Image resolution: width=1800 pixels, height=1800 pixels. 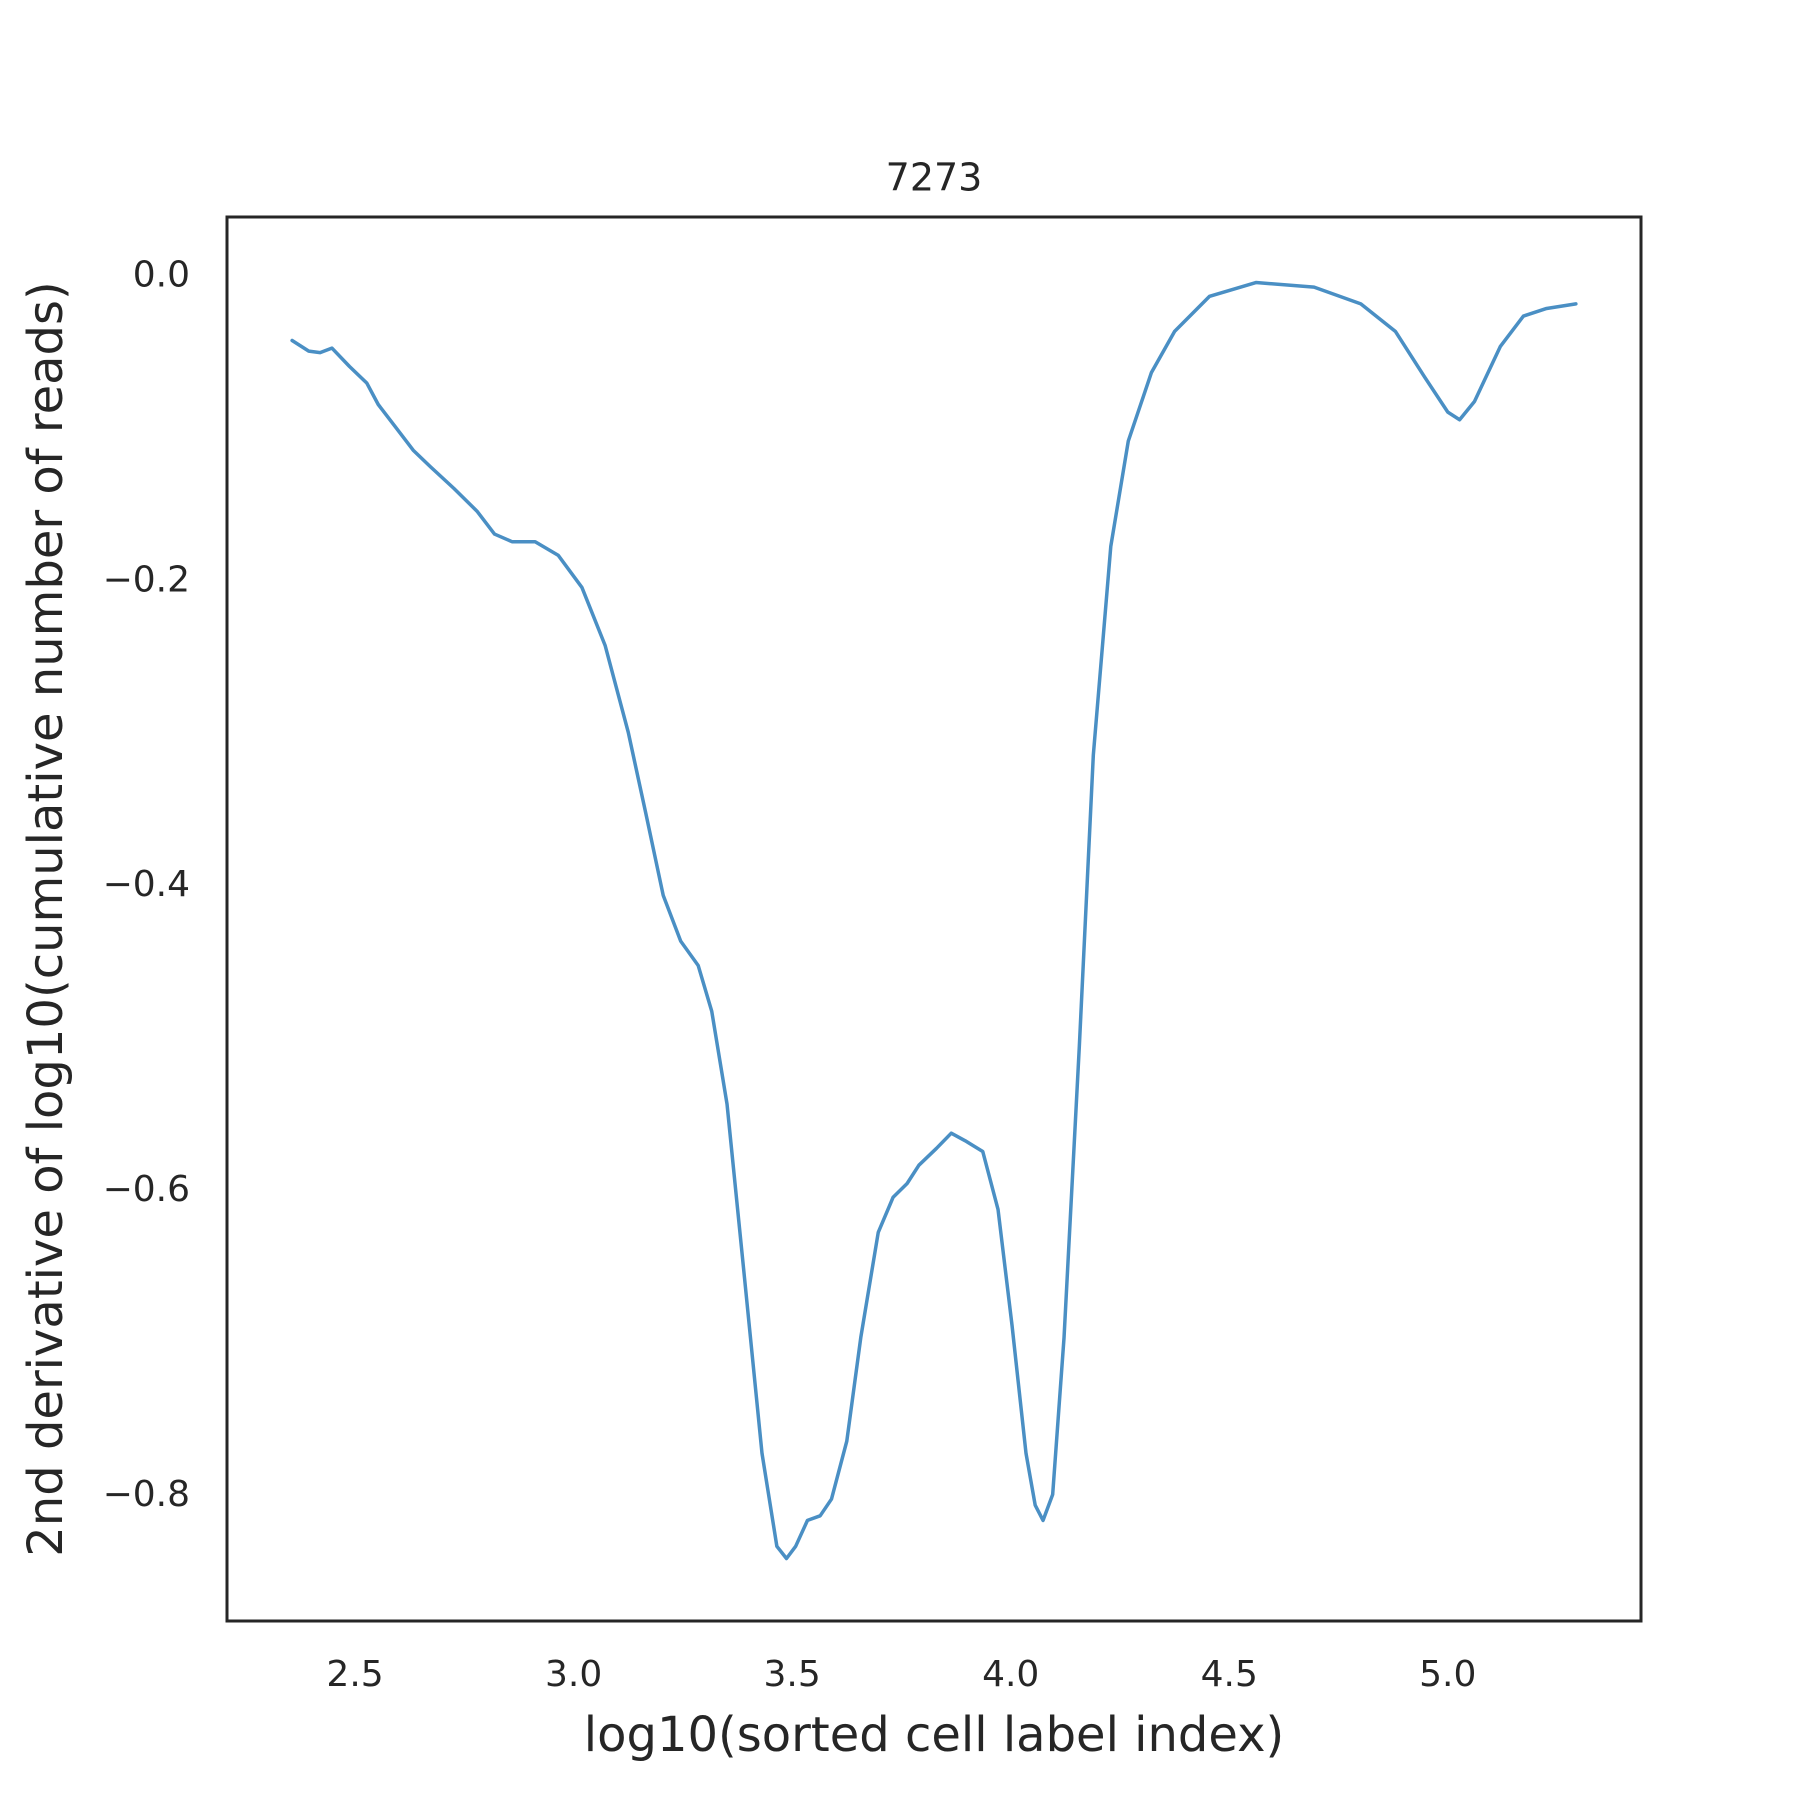 What do you see at coordinates (1229, 1674) in the screenshot?
I see `x-tick-label: 4.5` at bounding box center [1229, 1674].